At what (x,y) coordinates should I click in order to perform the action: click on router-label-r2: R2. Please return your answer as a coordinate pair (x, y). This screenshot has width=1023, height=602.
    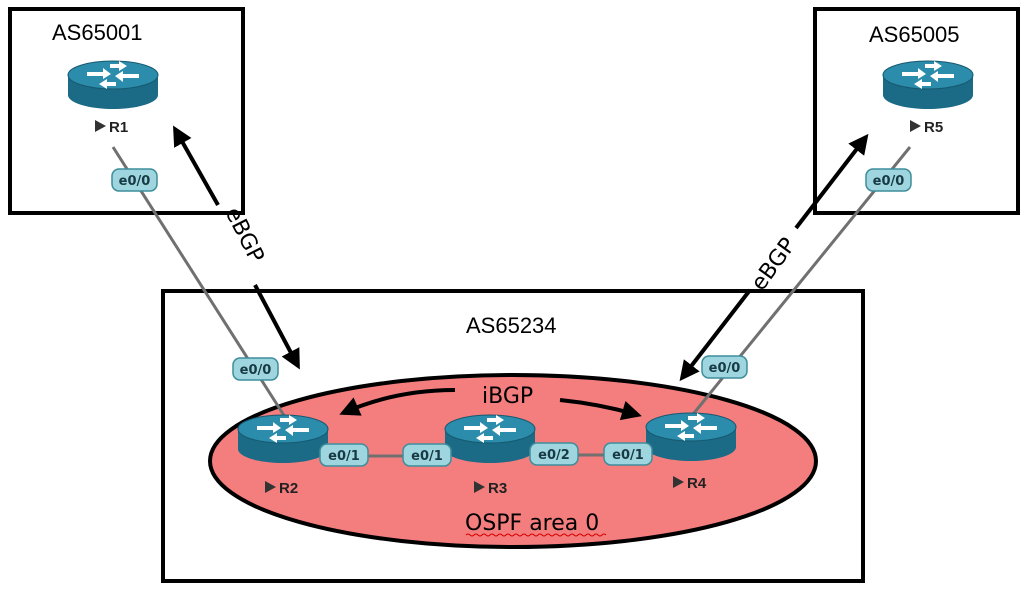
    Looking at the image, I should click on (288, 488).